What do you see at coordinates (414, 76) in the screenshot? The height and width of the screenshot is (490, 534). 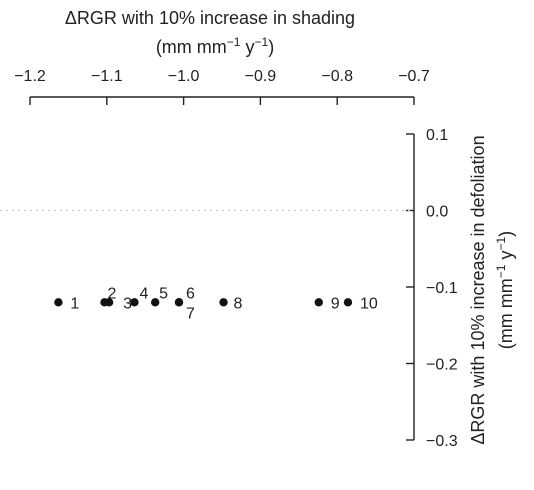 I see `x-tick-label: −0.7` at bounding box center [414, 76].